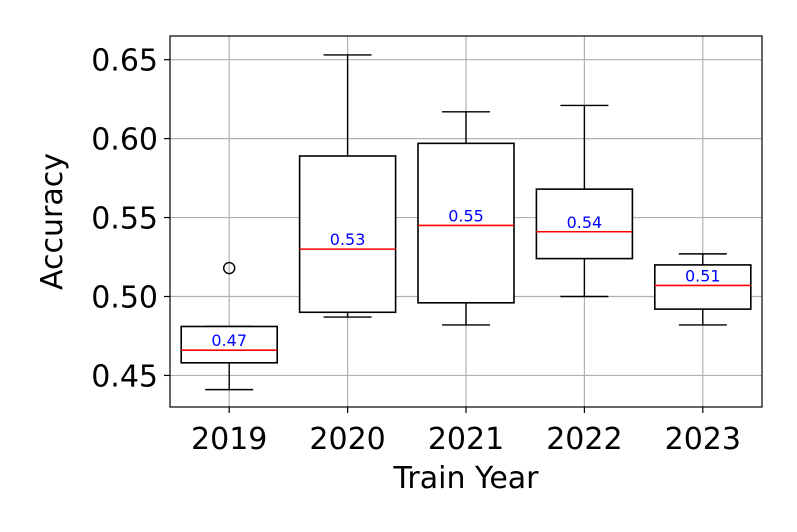 The width and height of the screenshot is (797, 532). What do you see at coordinates (124, 140) in the screenshot?
I see `y-tick-label: 0.60` at bounding box center [124, 140].